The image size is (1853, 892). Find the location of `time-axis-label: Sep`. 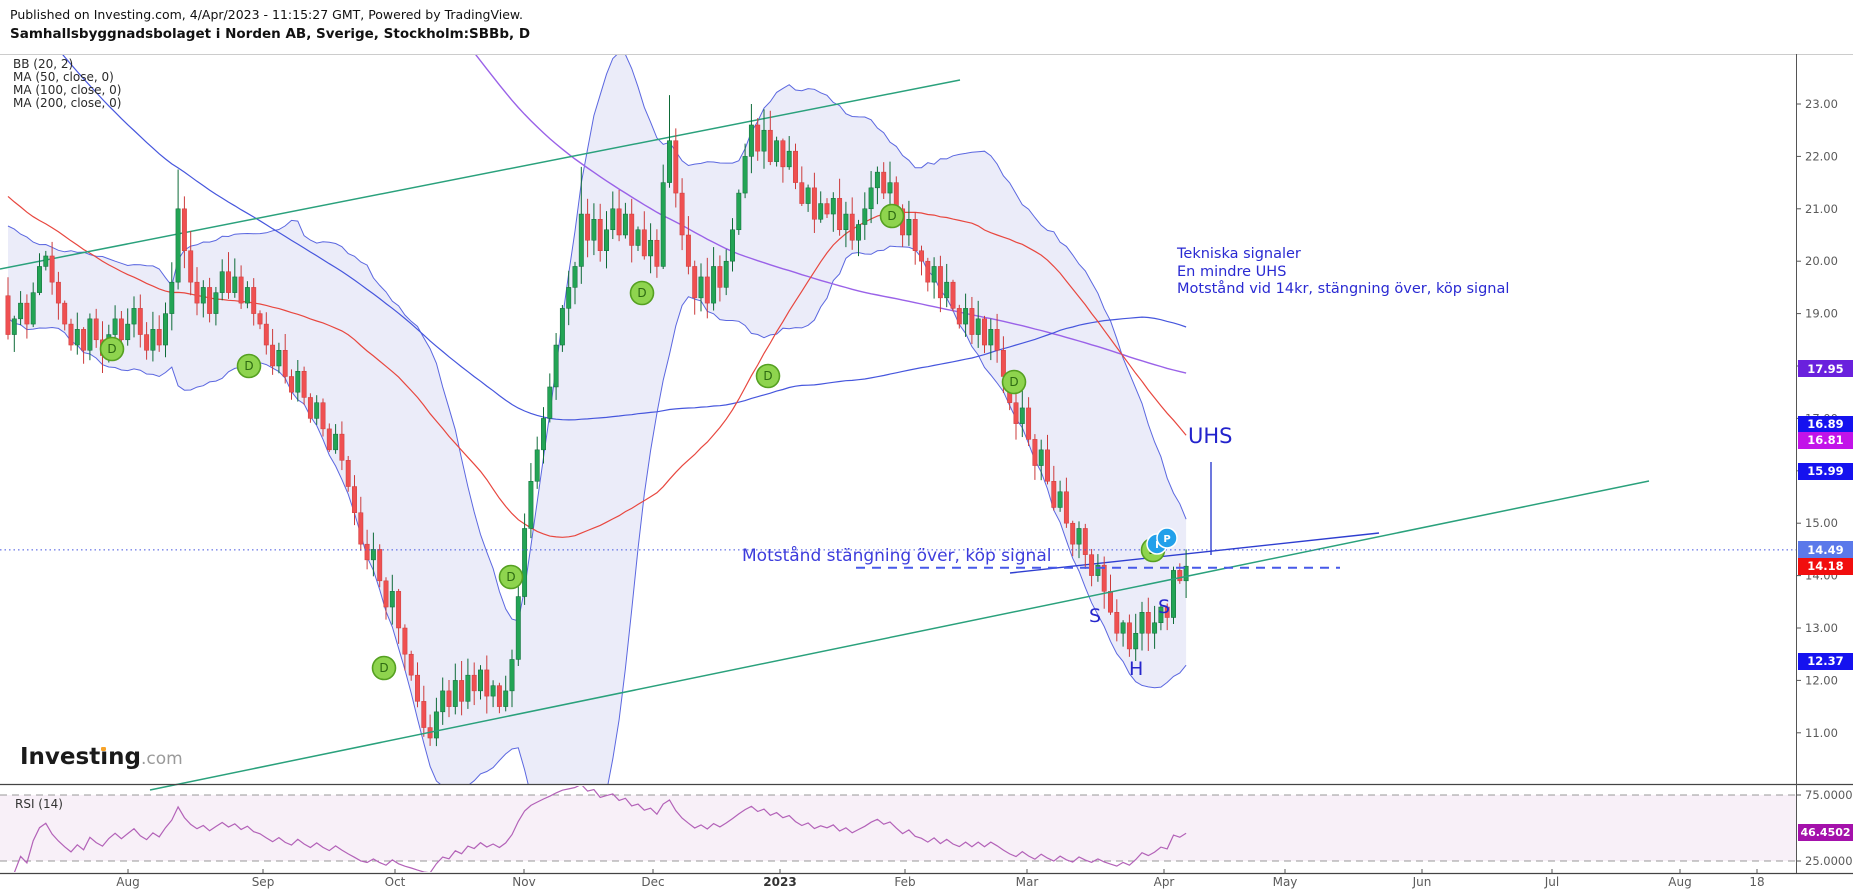

time-axis-label: Sep is located at coordinates (263, 882).